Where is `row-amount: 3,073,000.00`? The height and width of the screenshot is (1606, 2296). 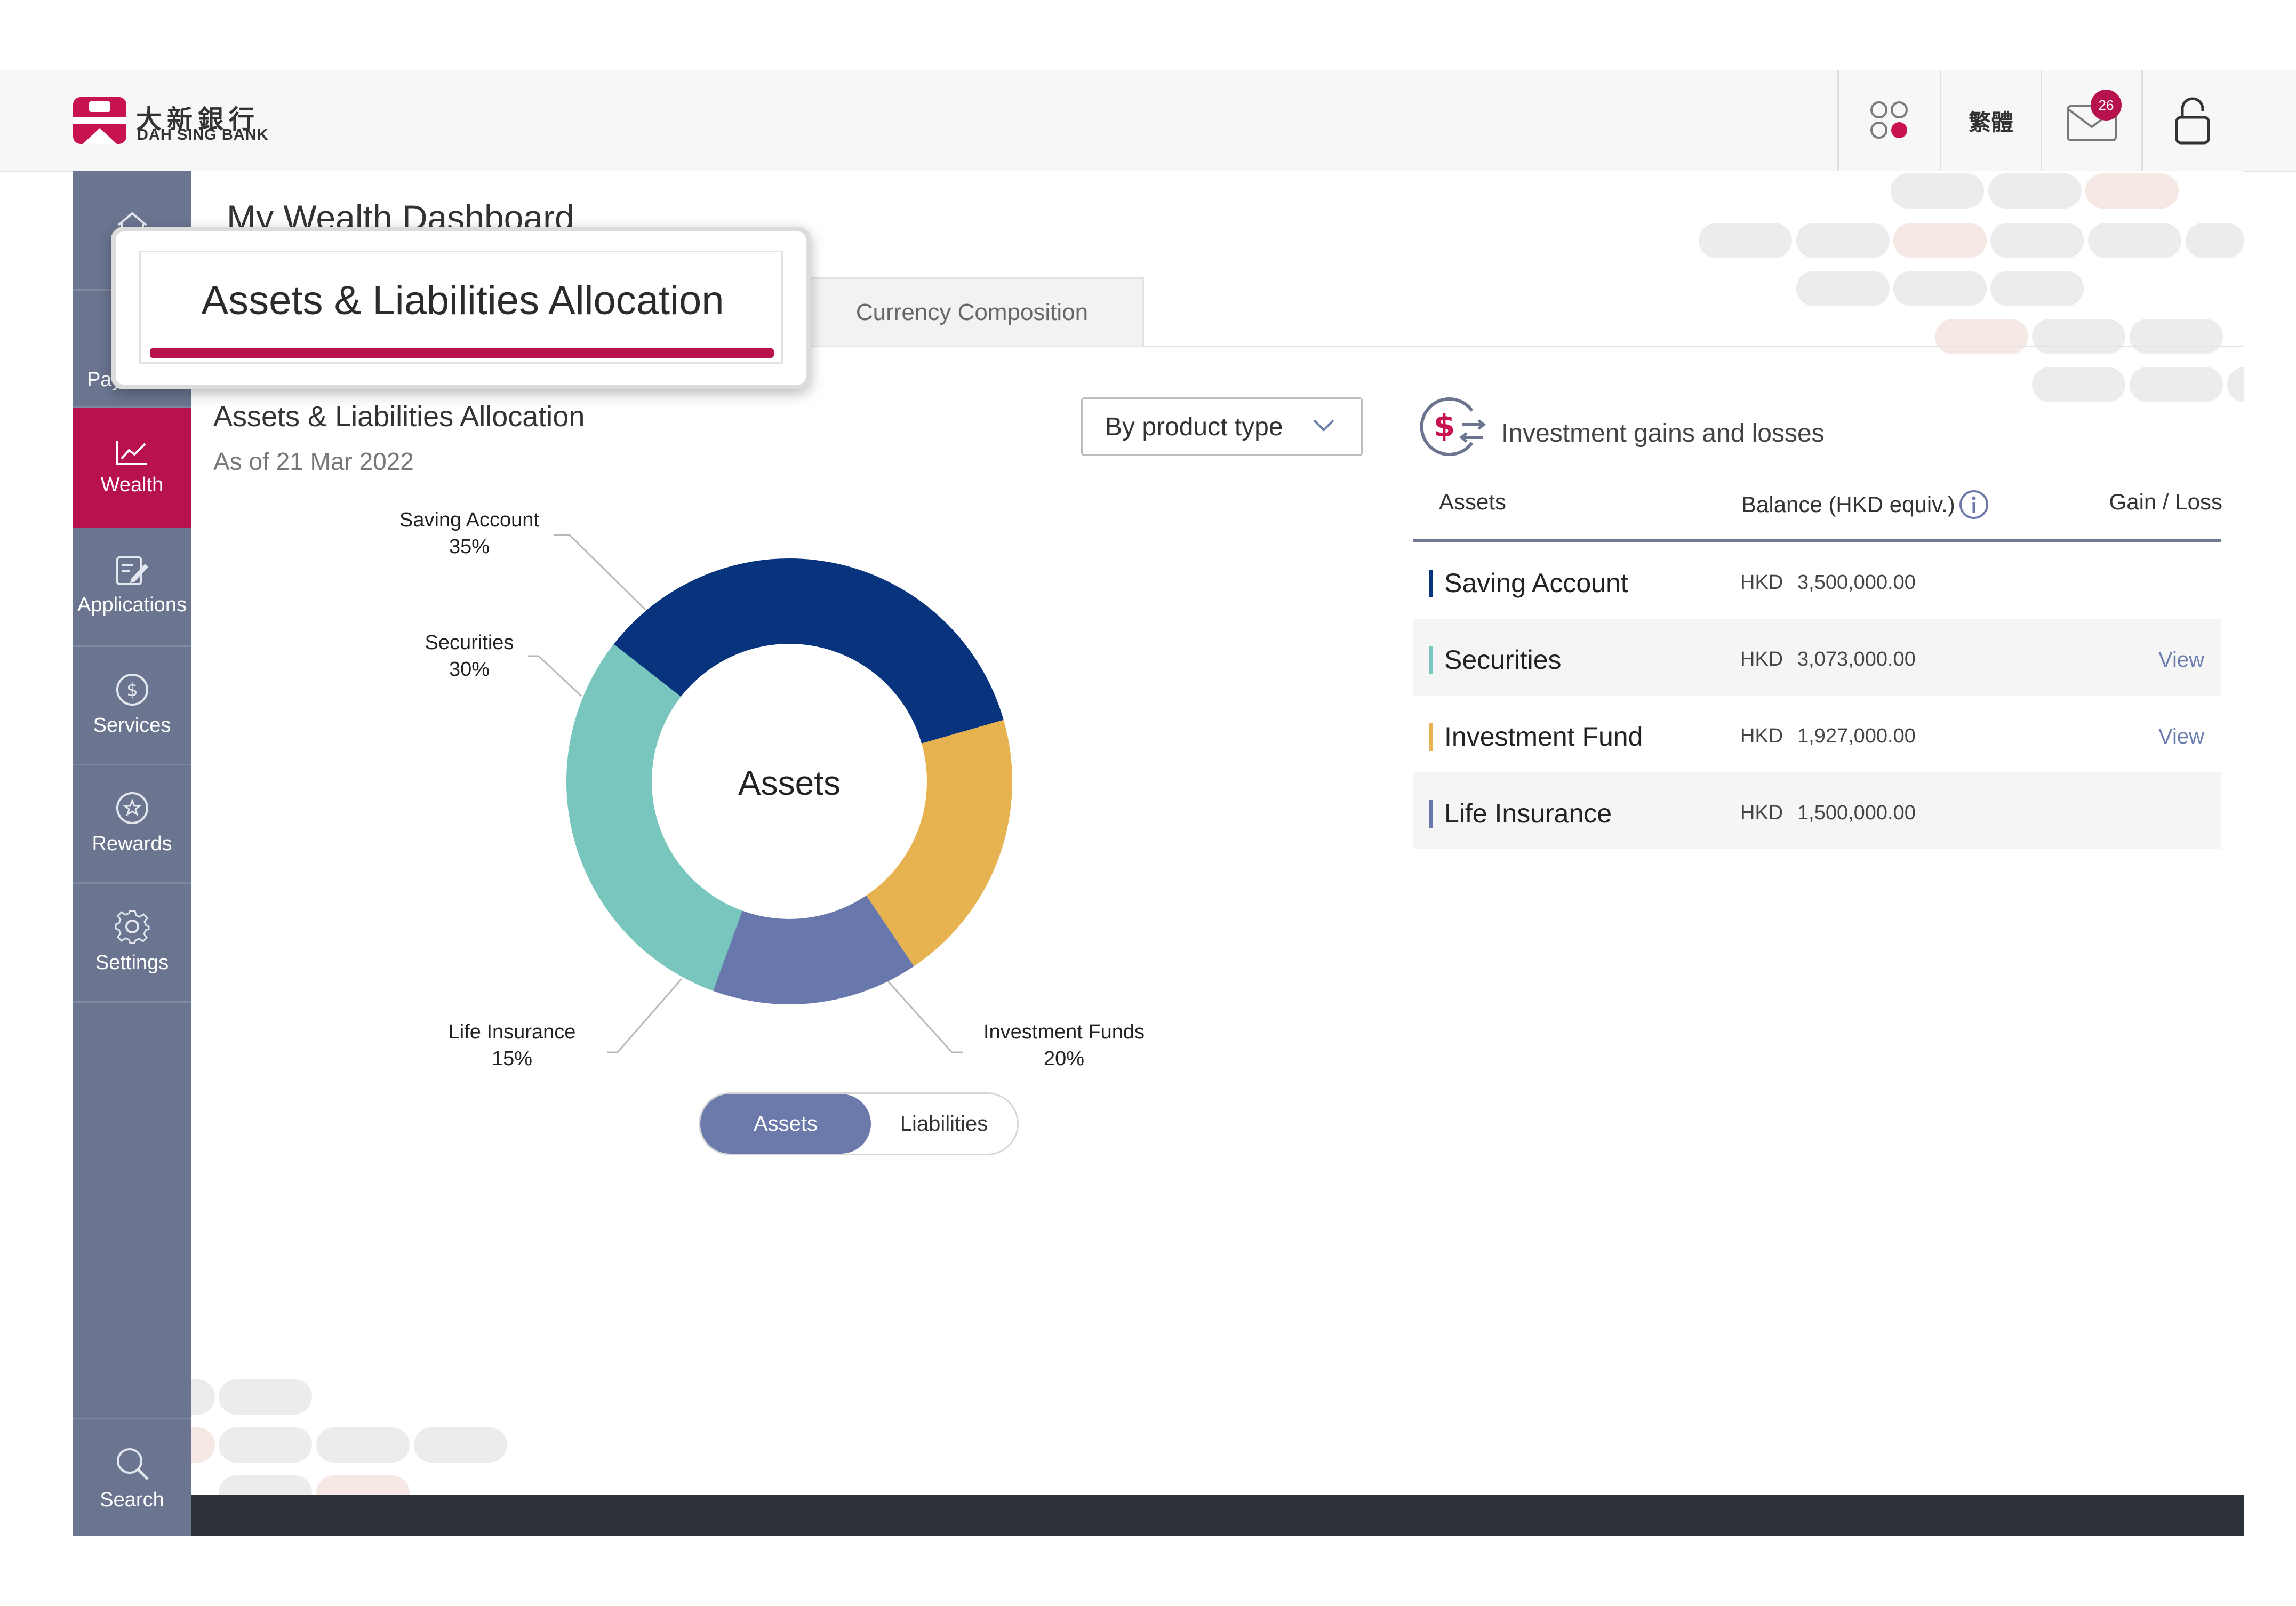 row-amount: 3,073,000.00 is located at coordinates (1856, 659).